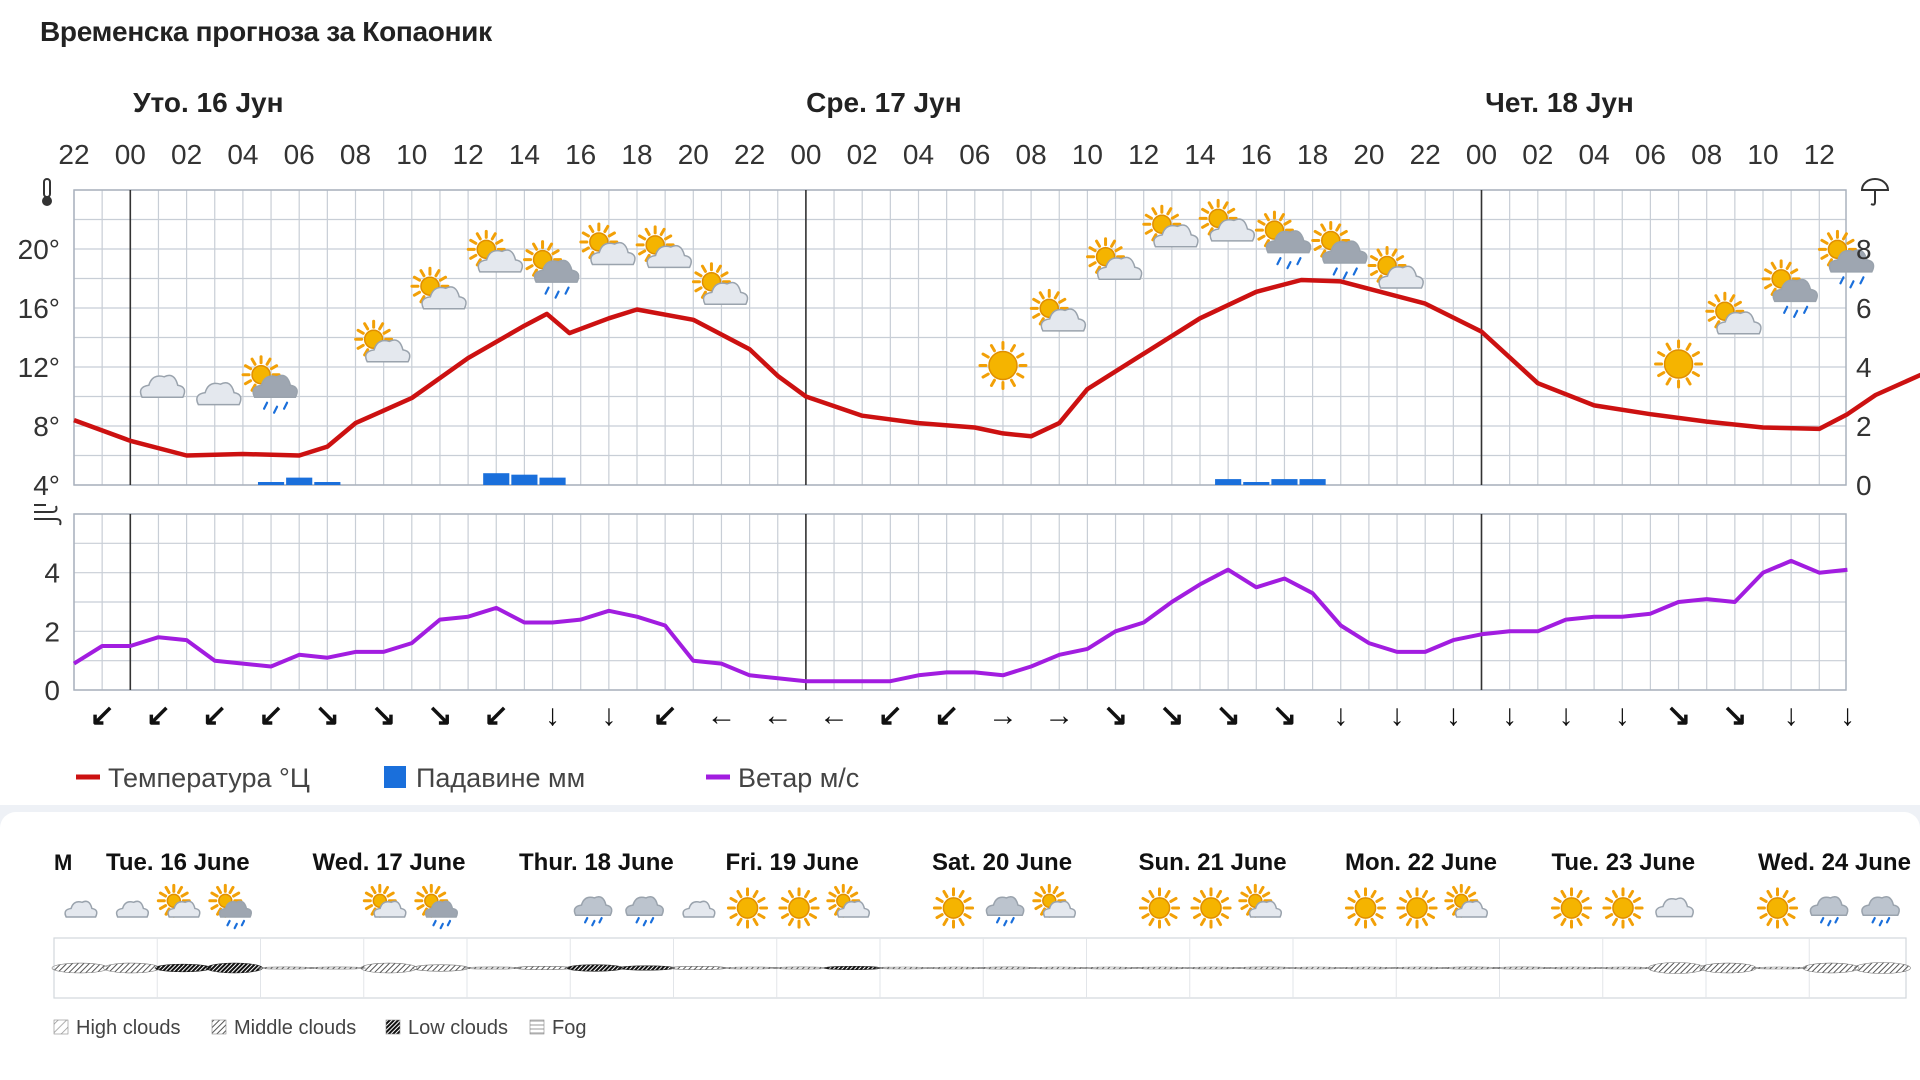  What do you see at coordinates (1159, 908) in the screenshot?
I see `sun-icon` at bounding box center [1159, 908].